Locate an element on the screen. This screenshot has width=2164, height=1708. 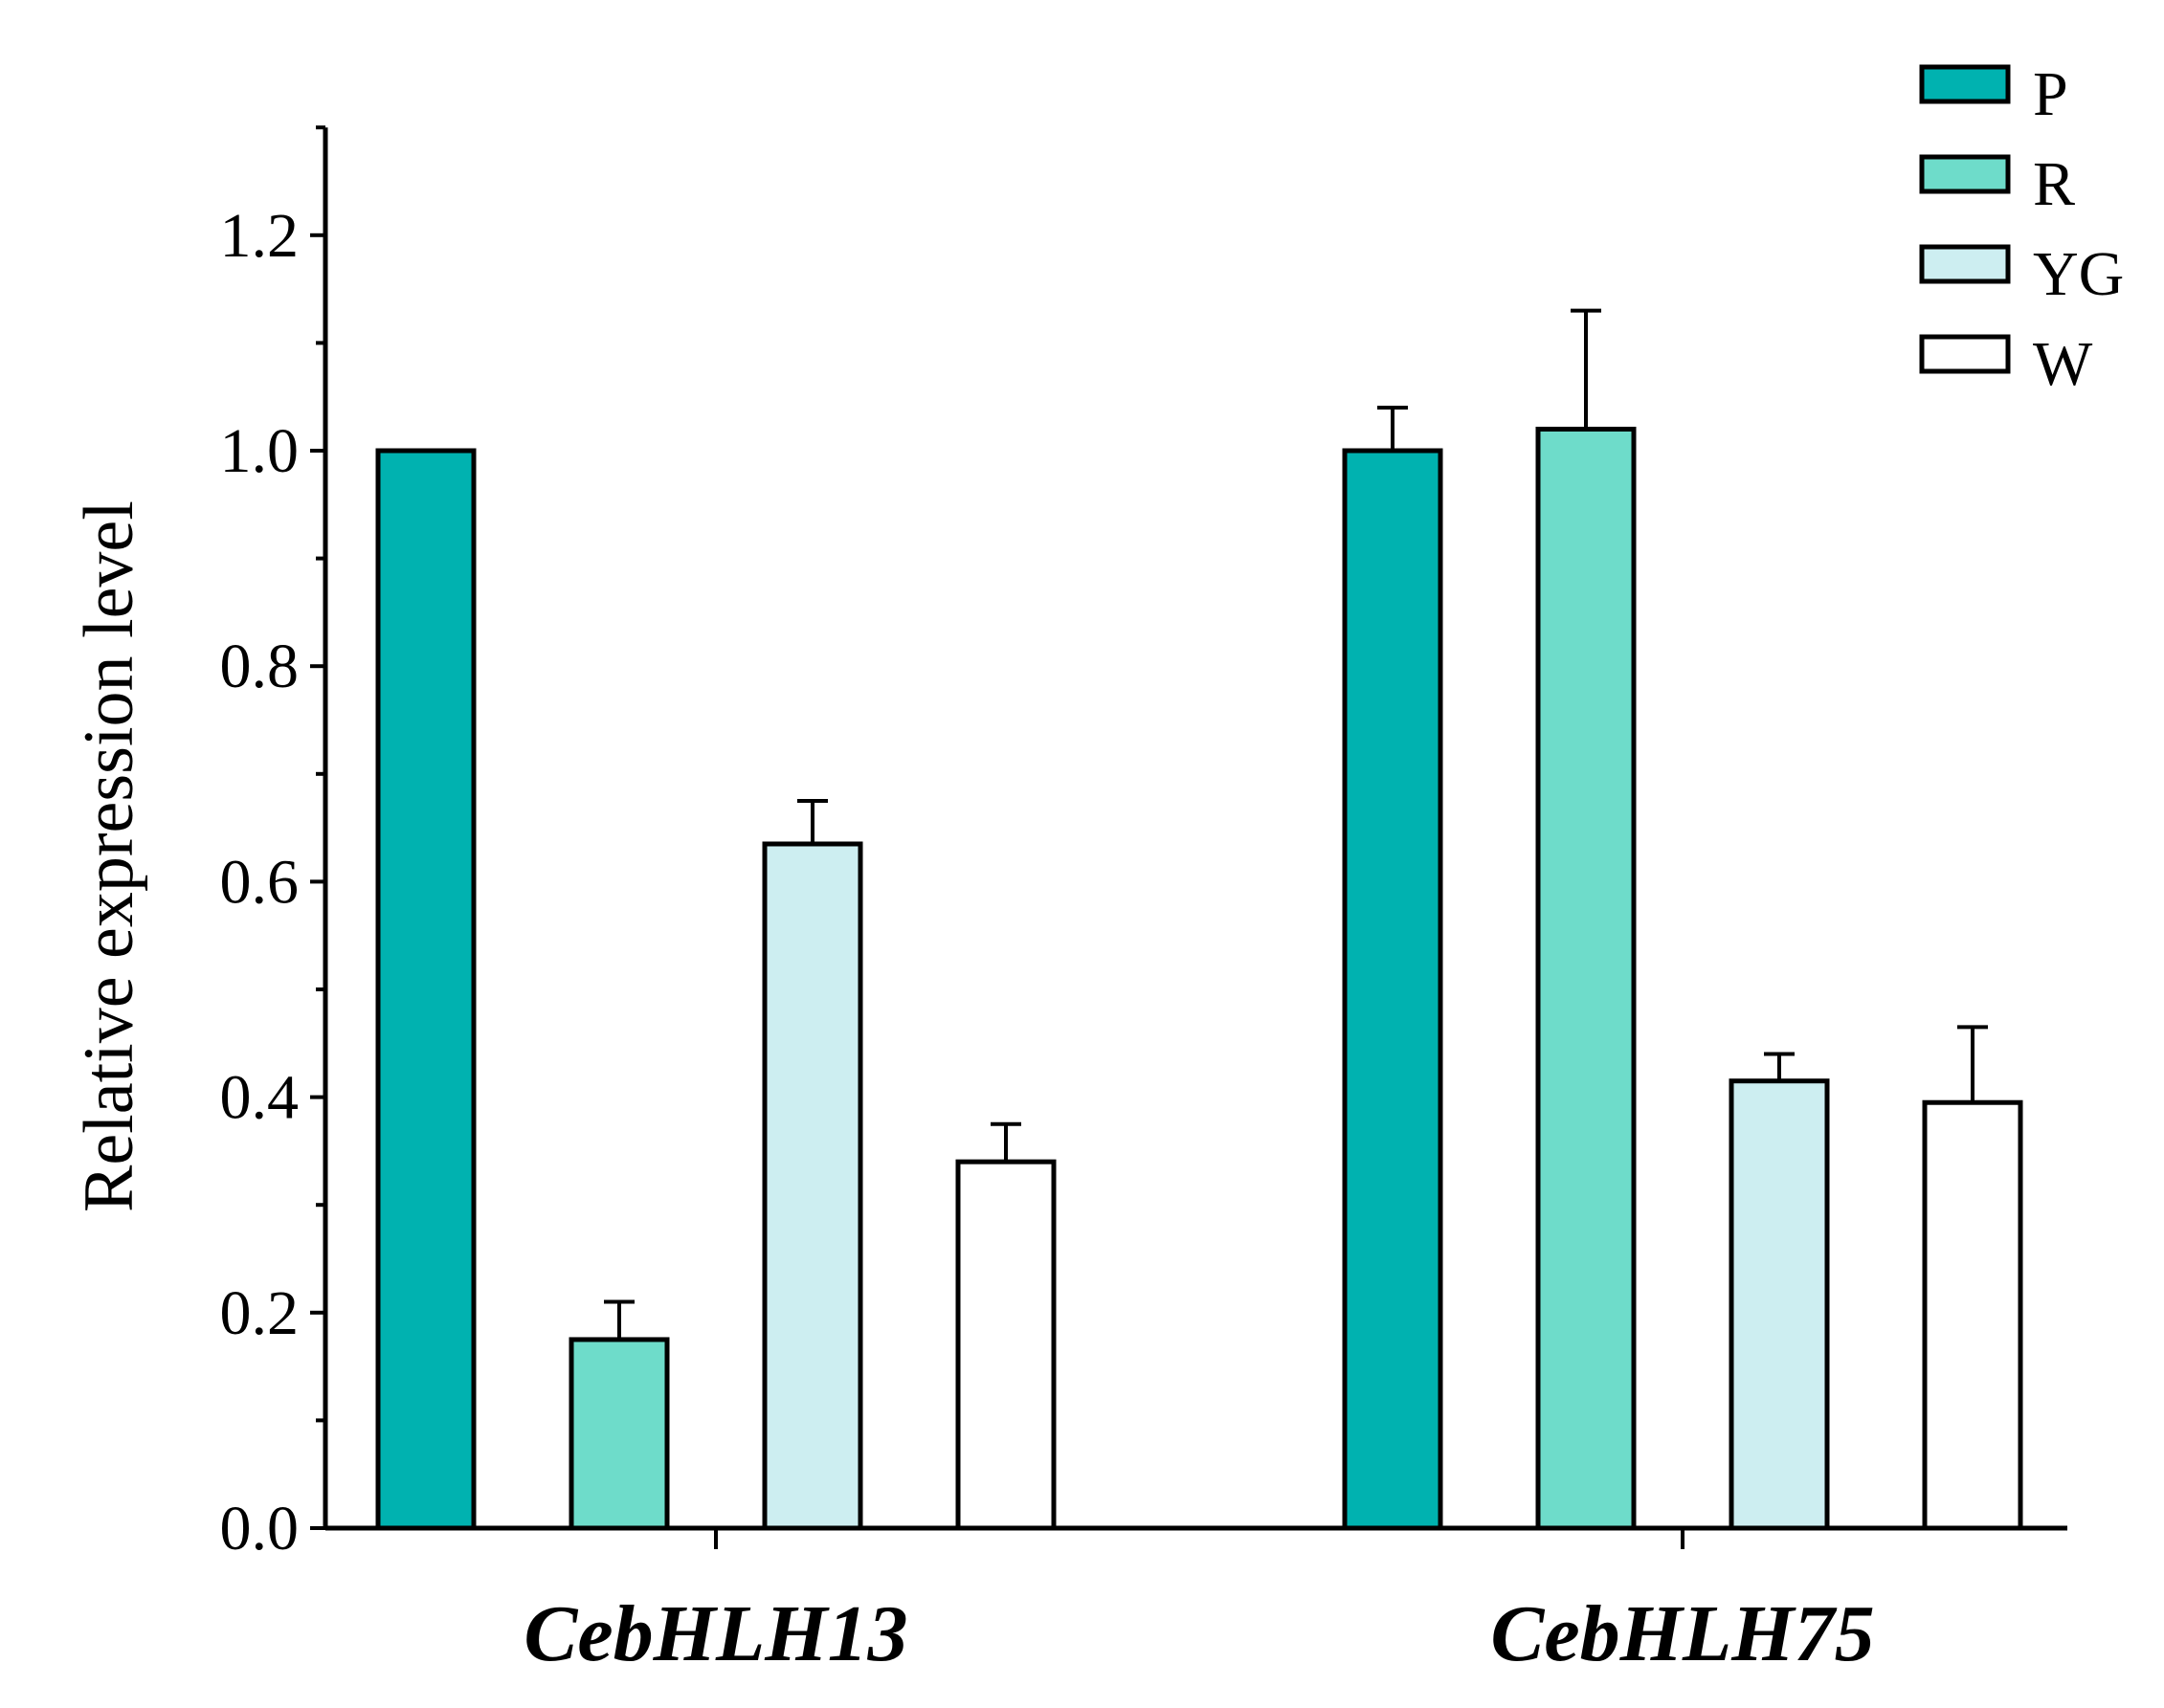
legend-label: W is located at coordinates (2063, 364).